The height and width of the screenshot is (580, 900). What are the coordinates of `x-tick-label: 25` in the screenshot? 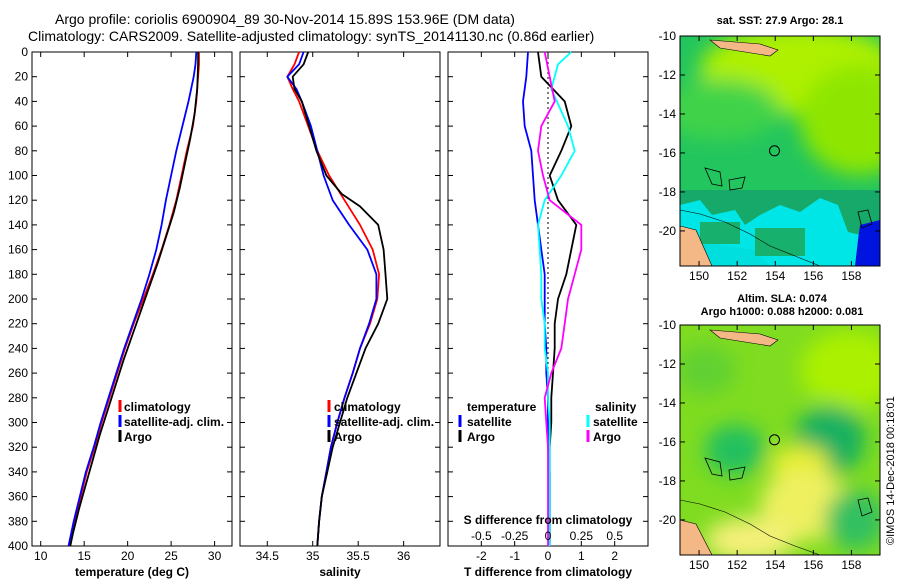 It's located at (171, 556).